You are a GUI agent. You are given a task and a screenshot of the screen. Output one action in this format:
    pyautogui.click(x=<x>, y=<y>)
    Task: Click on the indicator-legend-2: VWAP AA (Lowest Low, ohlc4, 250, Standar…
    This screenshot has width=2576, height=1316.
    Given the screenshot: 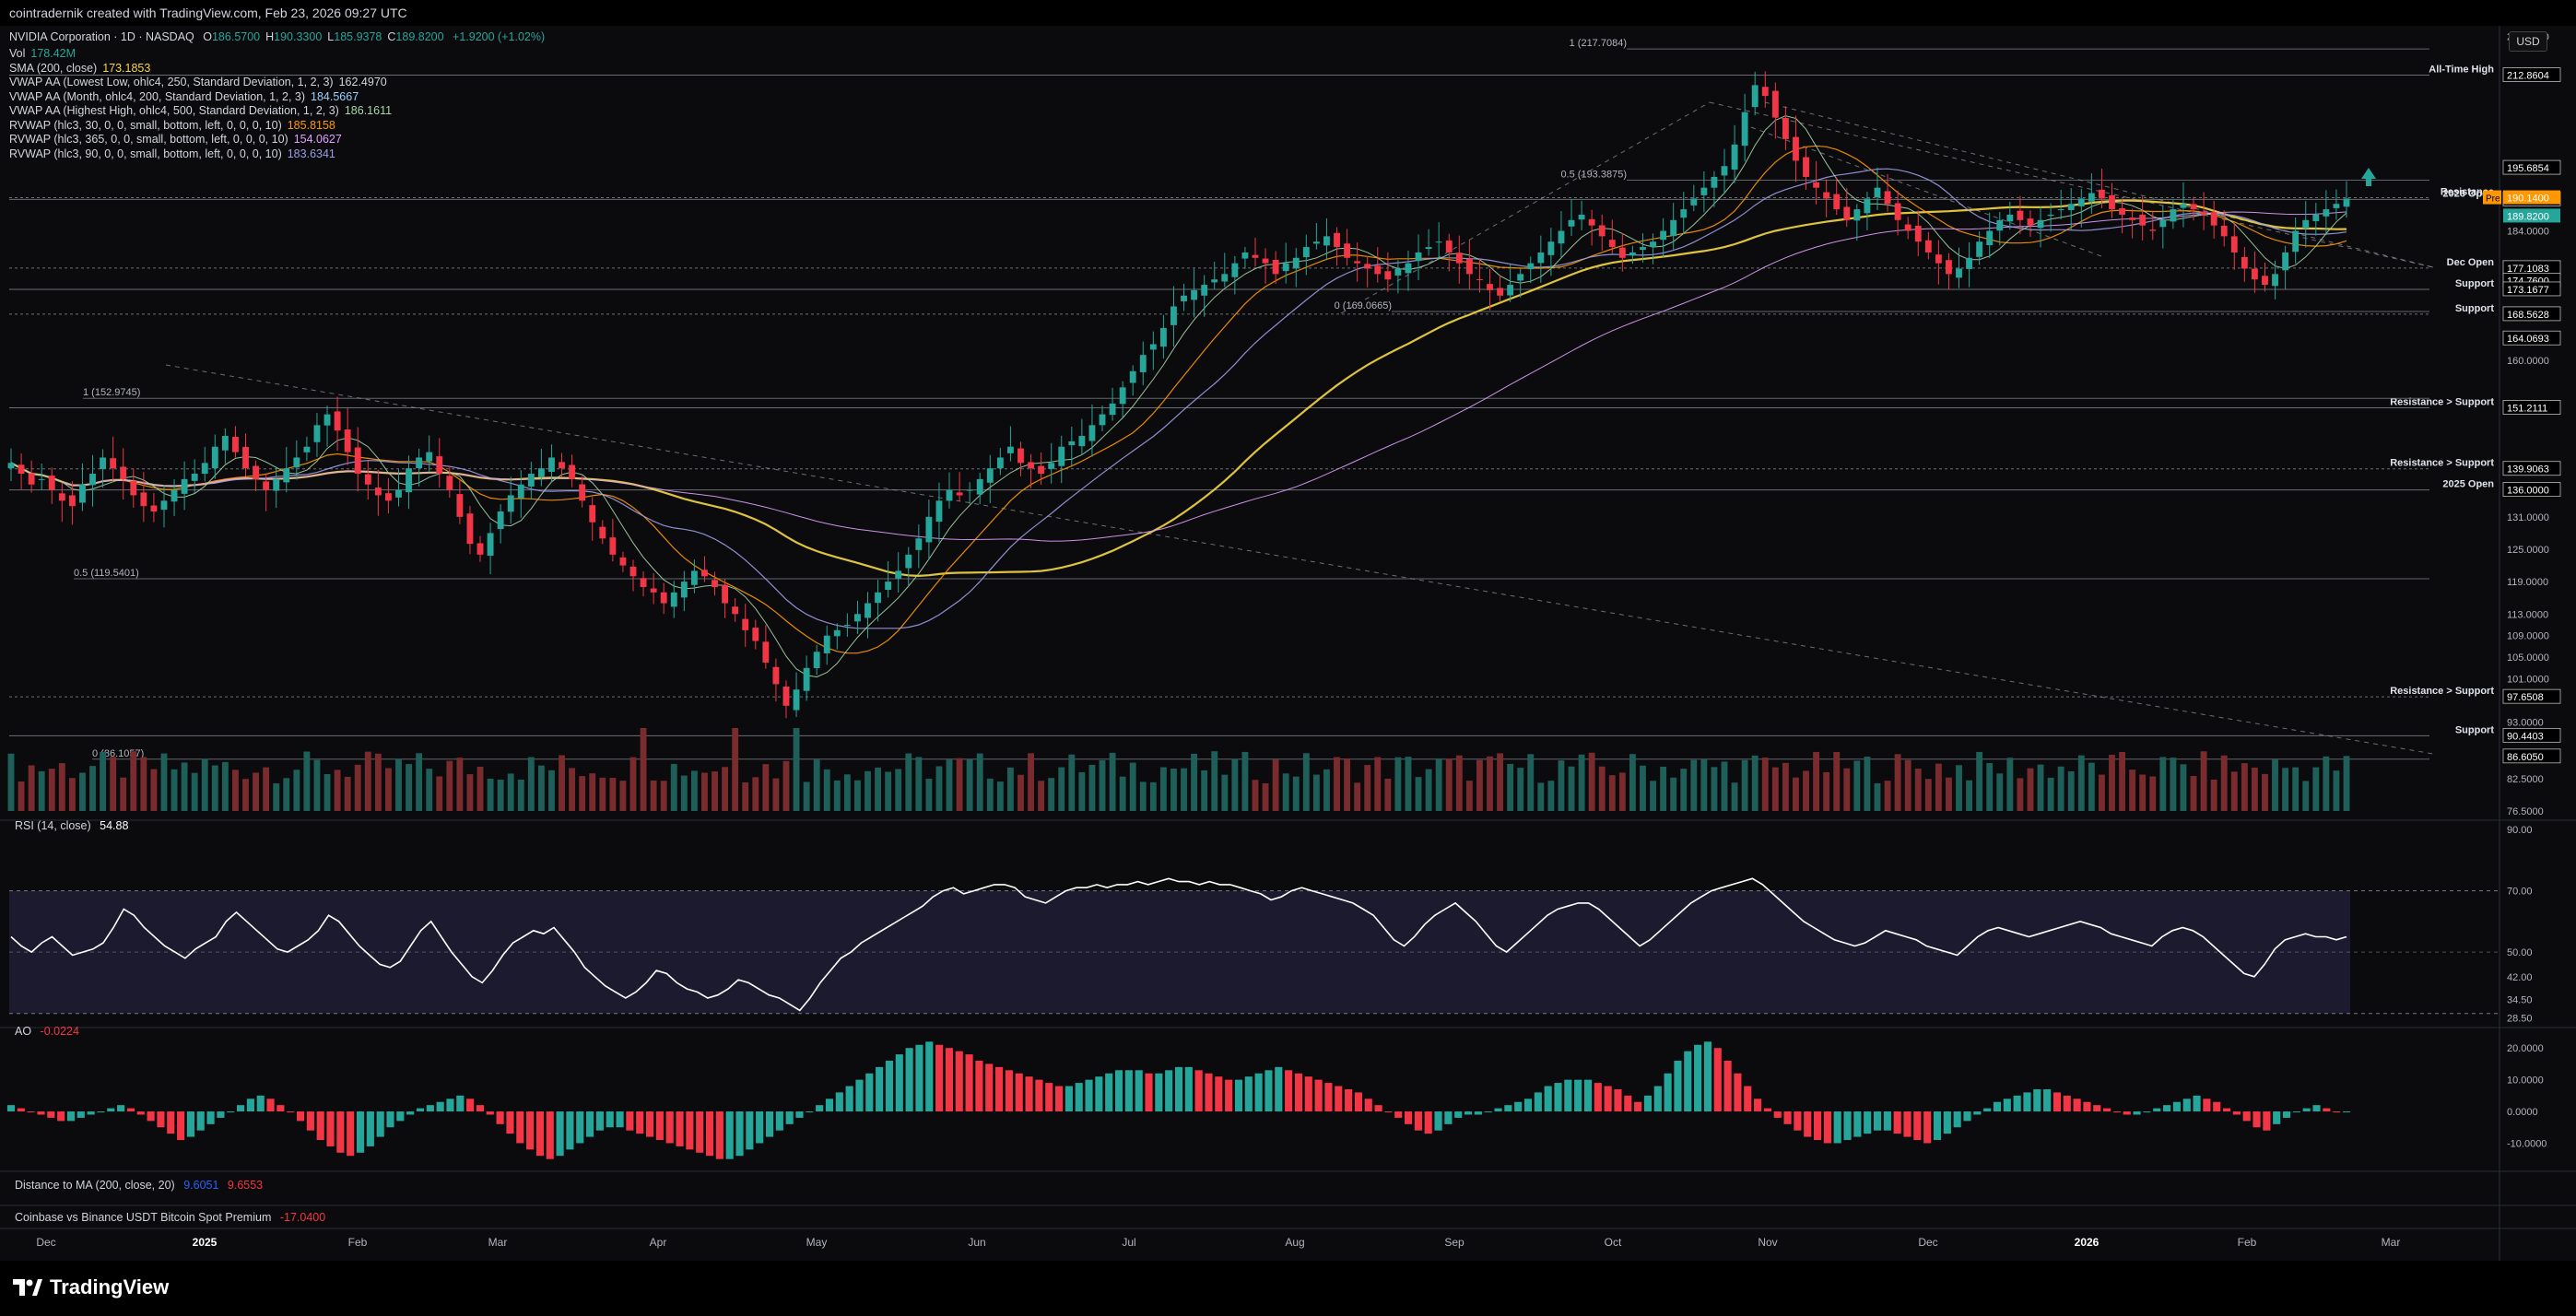 What is the action you would take?
    pyautogui.click(x=198, y=82)
    